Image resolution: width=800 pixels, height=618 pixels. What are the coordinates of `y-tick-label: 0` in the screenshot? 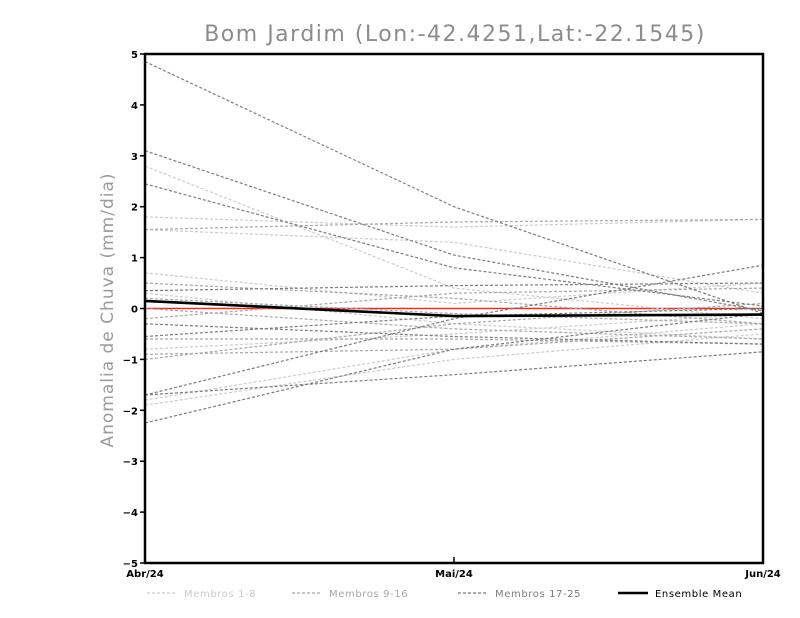 It's located at (134, 310).